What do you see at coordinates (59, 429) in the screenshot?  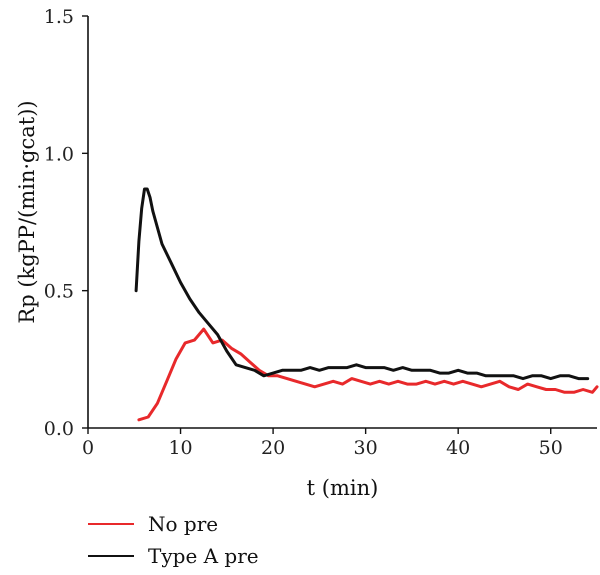 I see `y-tick-label: 0.0` at bounding box center [59, 429].